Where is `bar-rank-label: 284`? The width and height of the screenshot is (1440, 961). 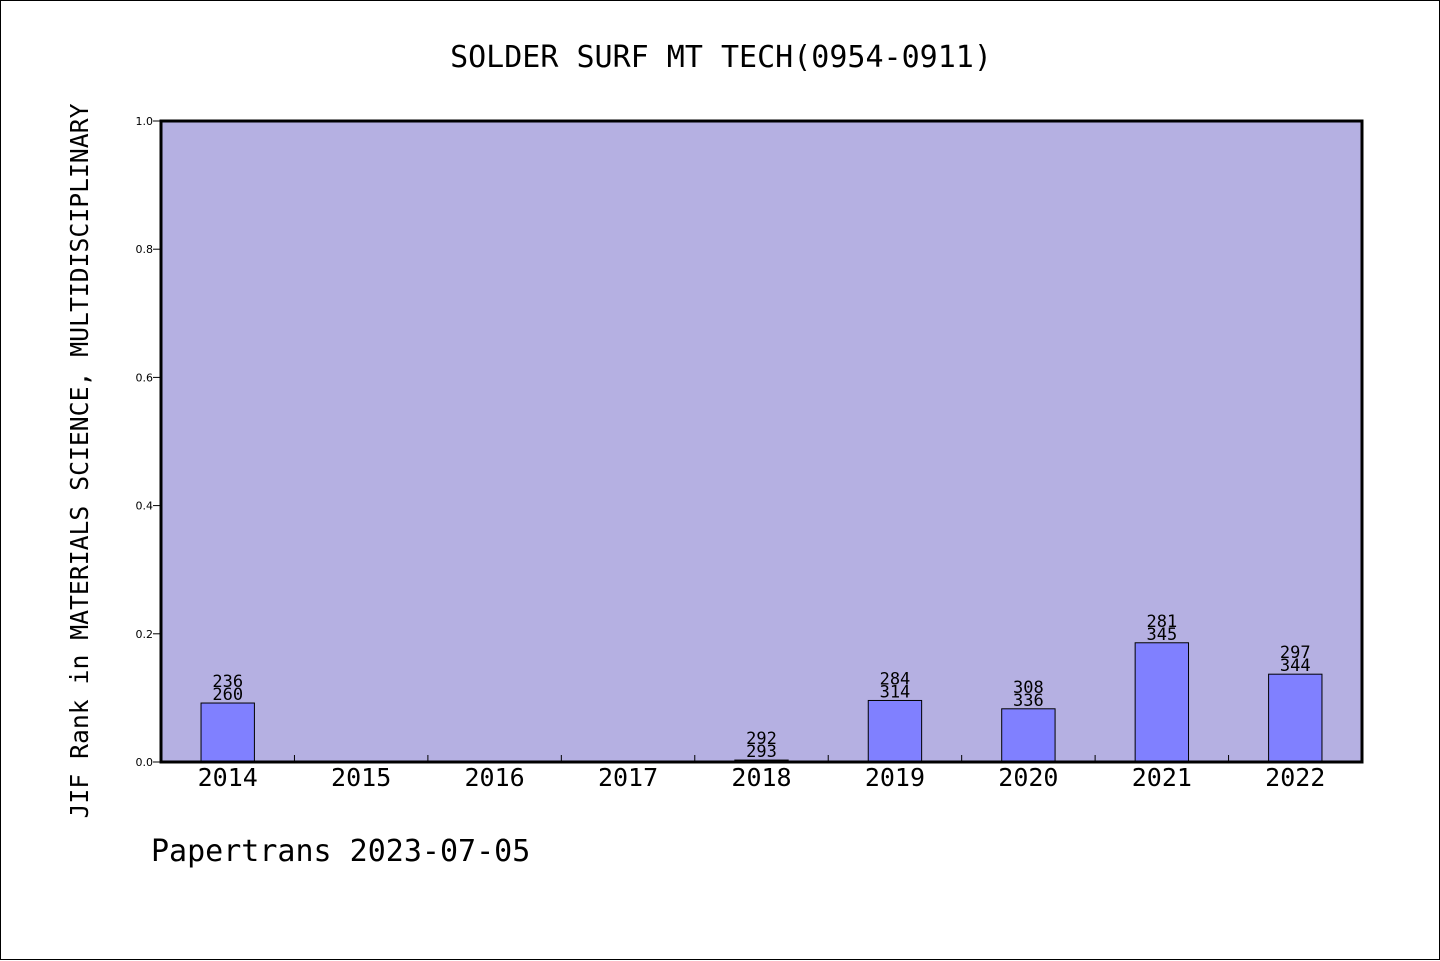
bar-rank-label: 284 is located at coordinates (895, 679).